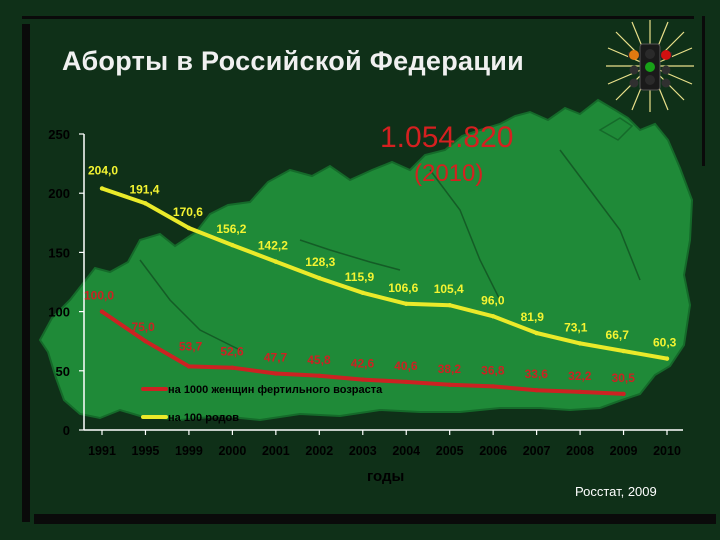 The width and height of the screenshot is (720, 540). I want to click on x-tick-label: 2008, so click(580, 451).